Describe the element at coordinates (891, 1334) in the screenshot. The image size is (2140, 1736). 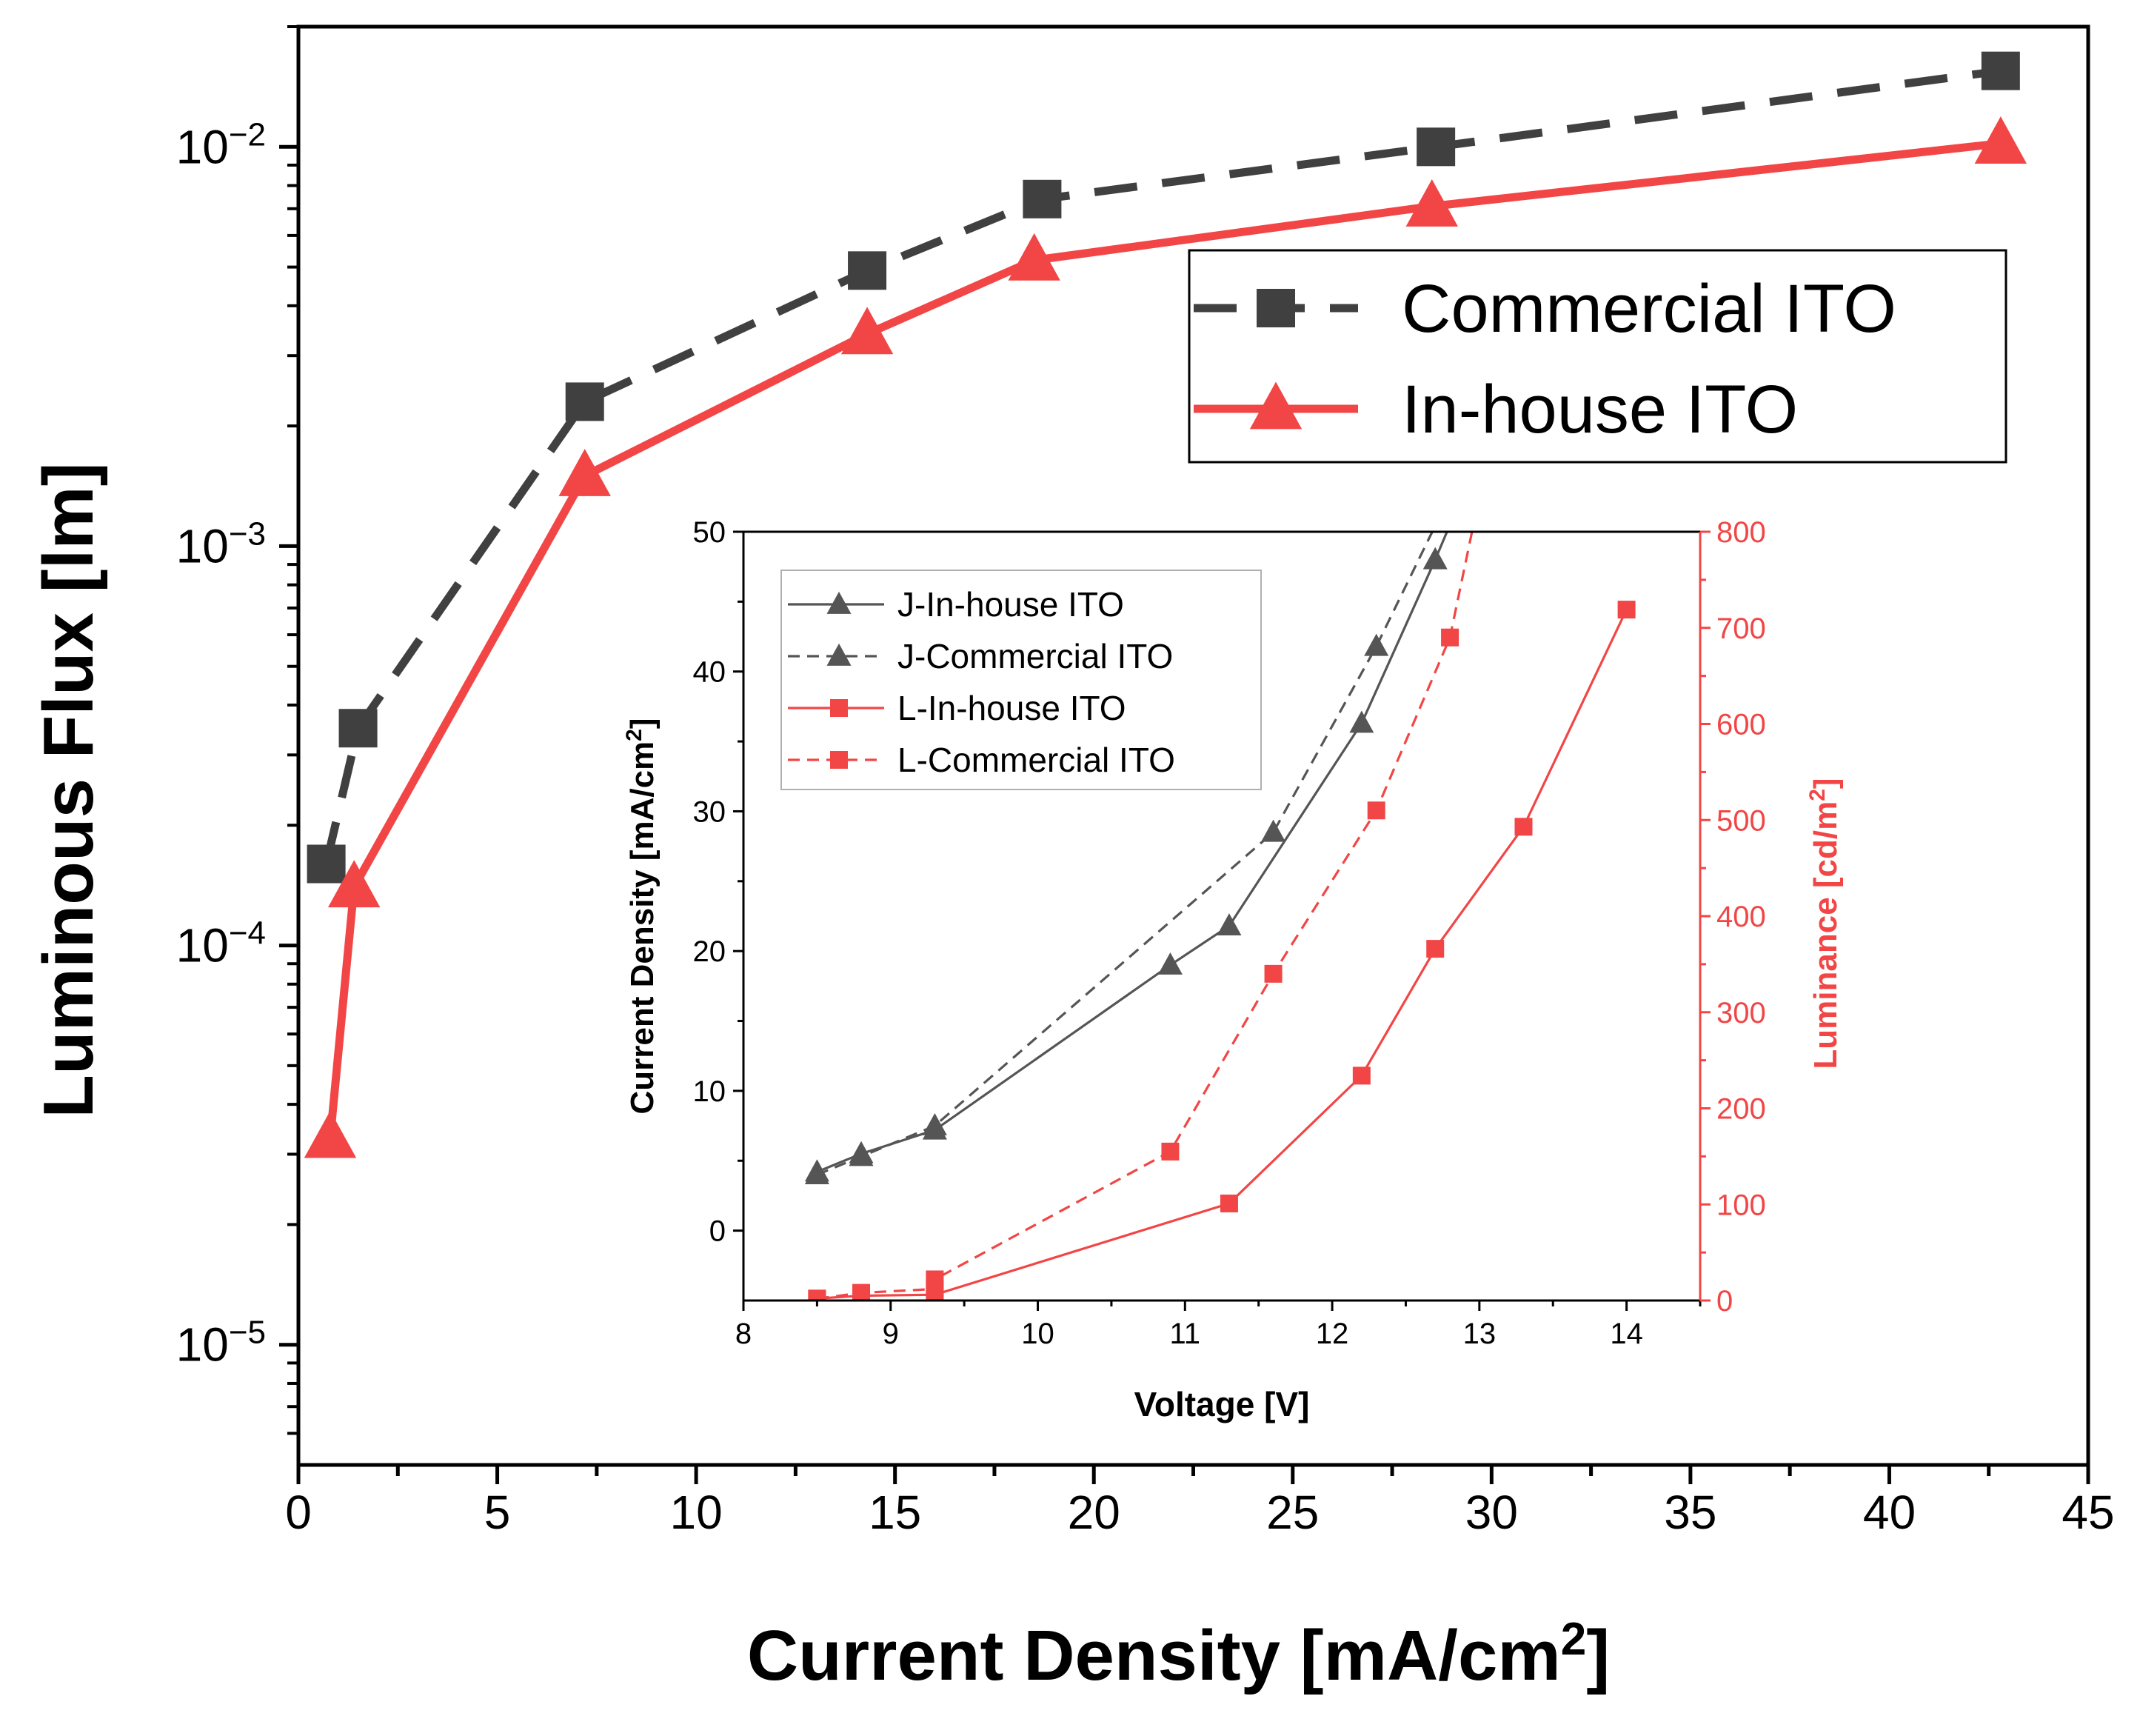
I see `inset-x-tick-label-1: 9` at that location.